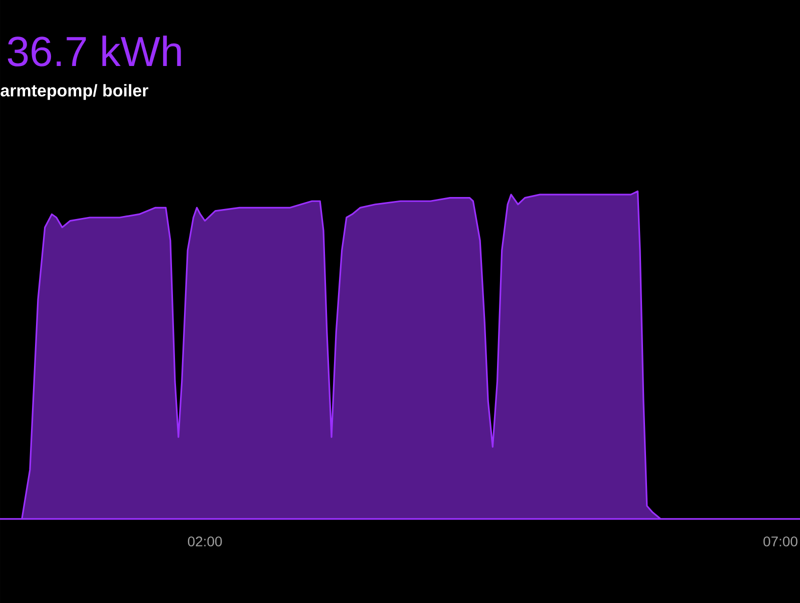 The height and width of the screenshot is (603, 800). I want to click on chart-title: 36.7 kWh, so click(94, 51).